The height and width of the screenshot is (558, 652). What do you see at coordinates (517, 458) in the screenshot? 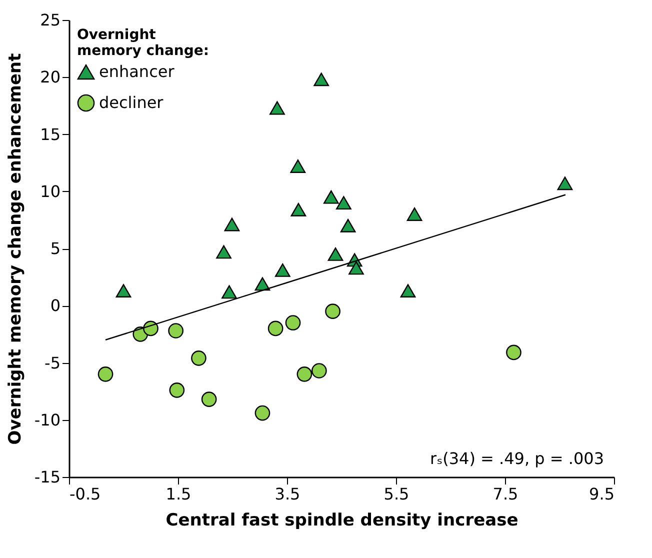
I see `annotation: rₛ(34) = .49, p = .003` at bounding box center [517, 458].